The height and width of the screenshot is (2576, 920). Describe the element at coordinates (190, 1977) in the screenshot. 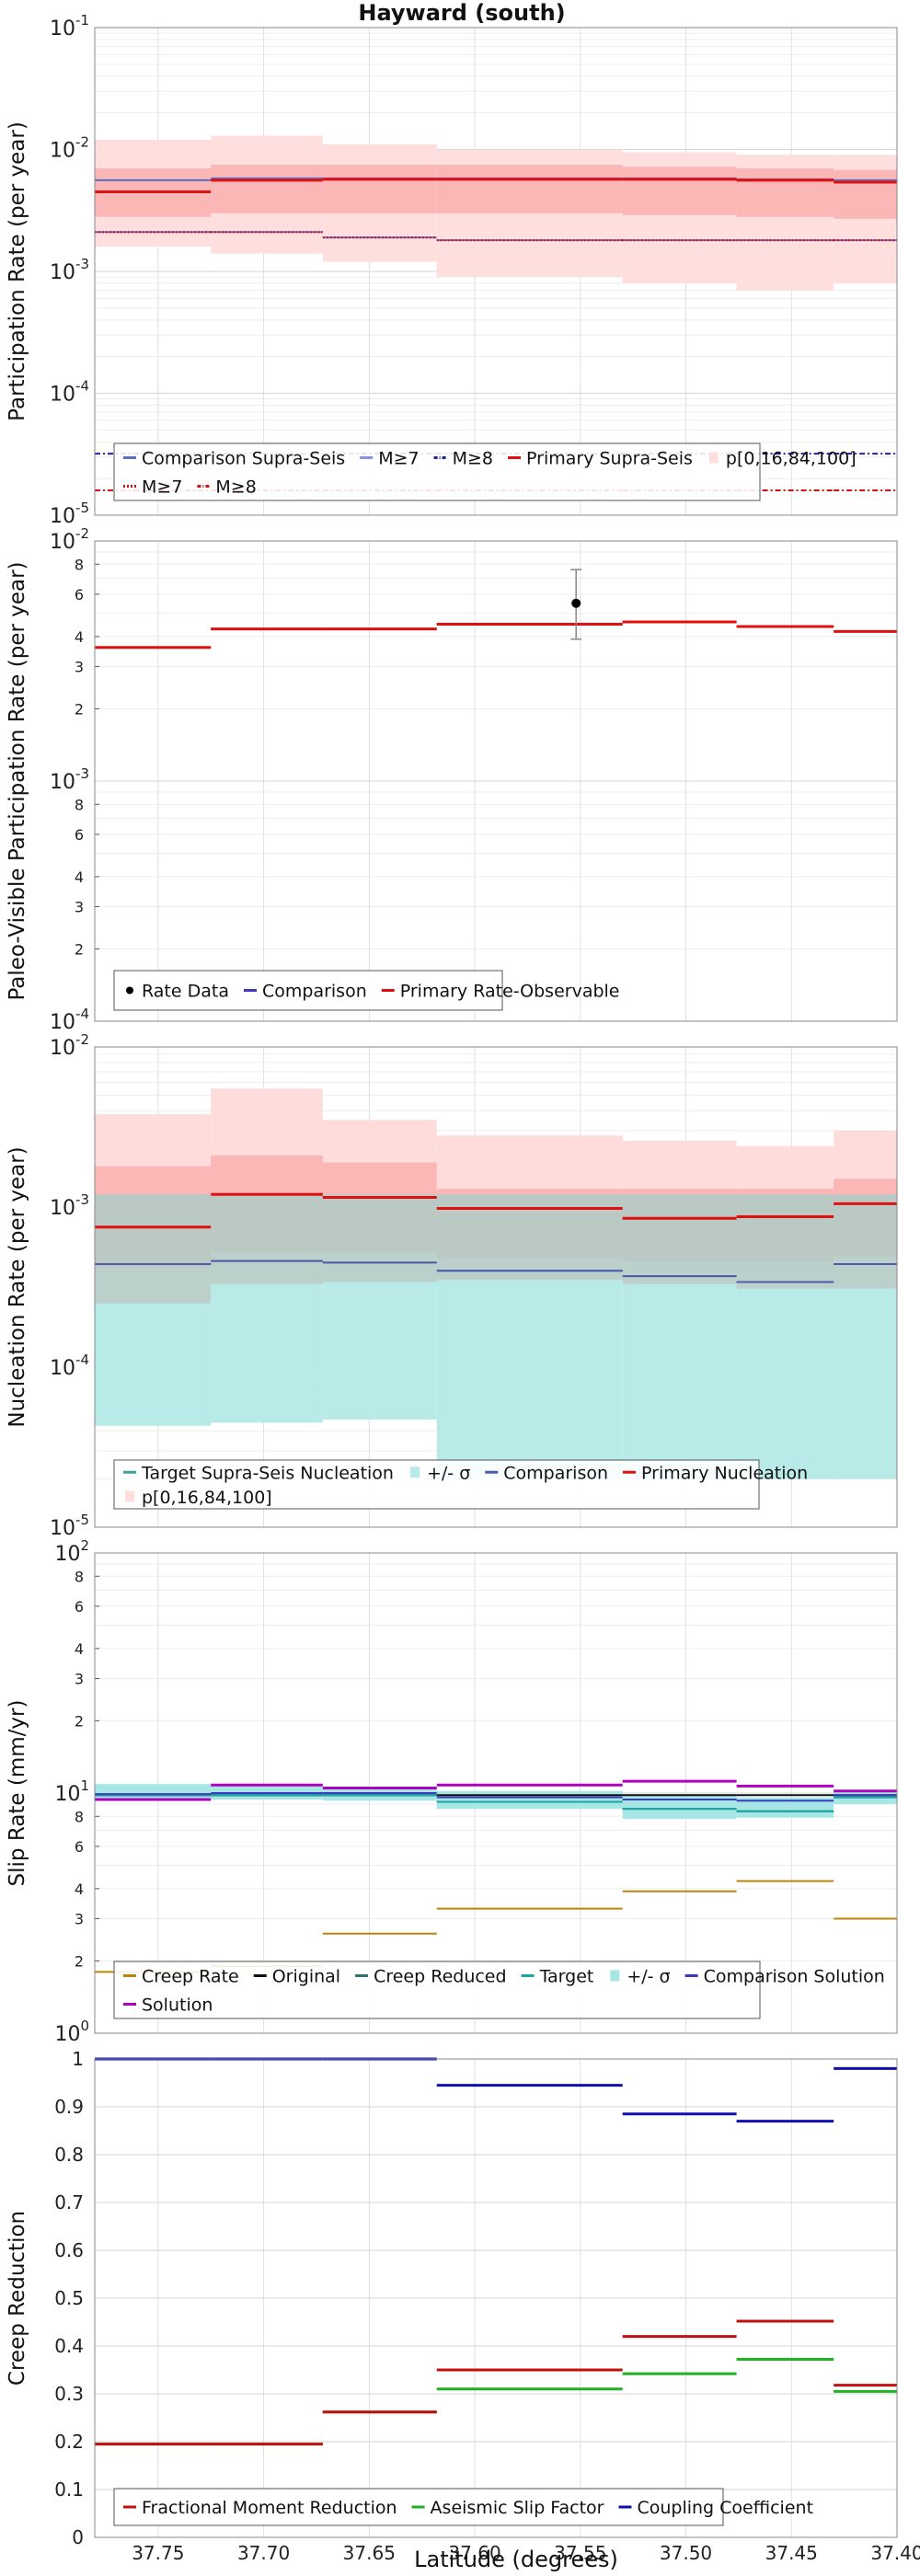

I see `legend-label: Creep Rate` at that location.